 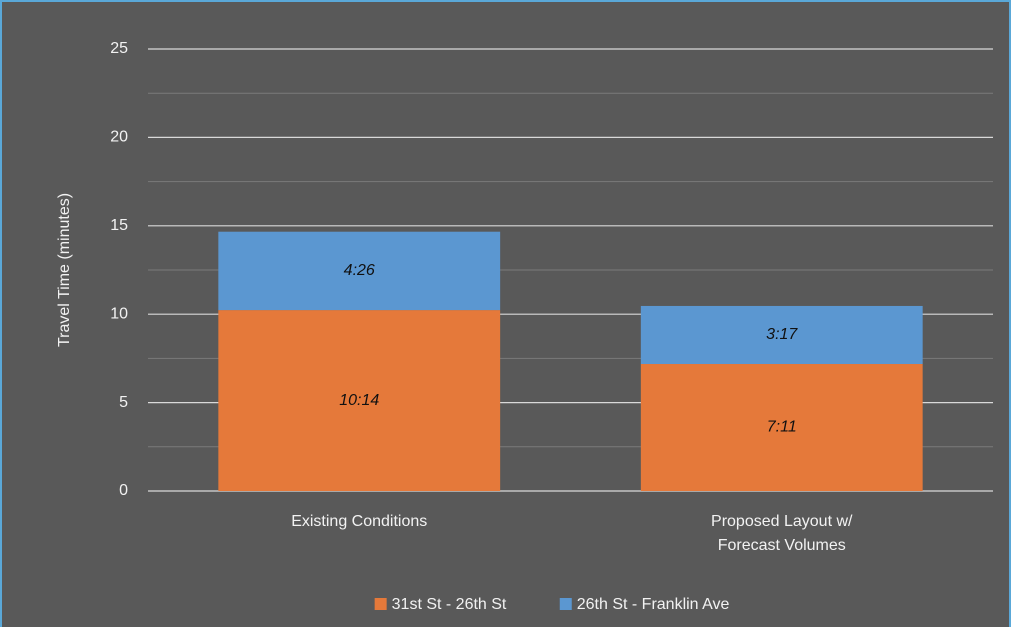 I want to click on y-axis-title: Travel Time (minutes), so click(x=64, y=270).